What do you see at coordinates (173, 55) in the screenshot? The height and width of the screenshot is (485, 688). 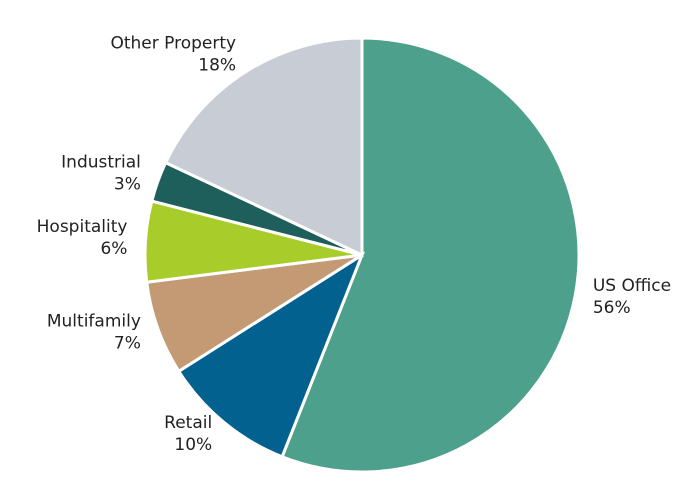 I see `slice-label: Other Property 18%` at bounding box center [173, 55].